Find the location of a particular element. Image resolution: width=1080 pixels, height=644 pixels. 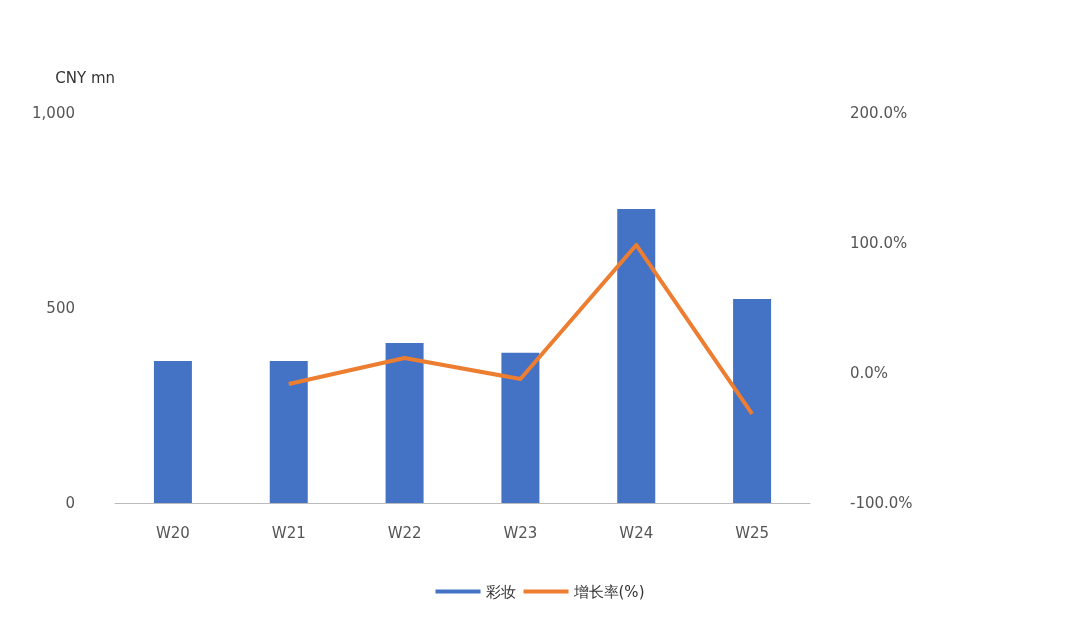

y-tick-label: 0 is located at coordinates (70, 503).